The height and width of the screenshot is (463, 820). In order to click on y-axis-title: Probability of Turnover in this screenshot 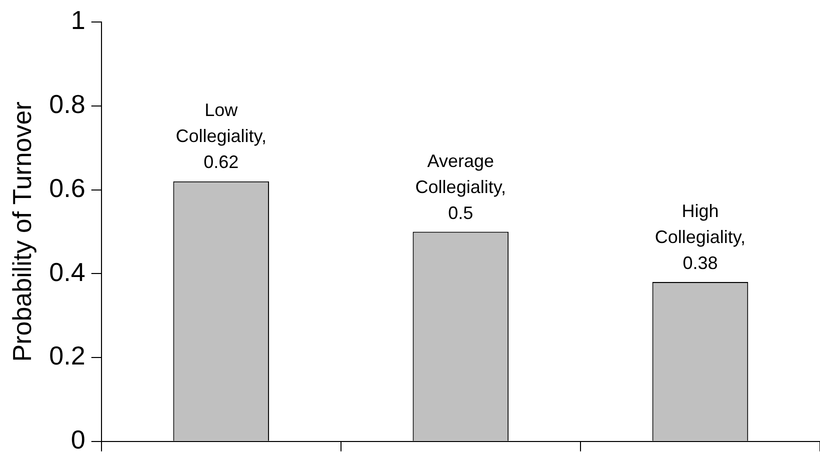, I will do `click(21, 231)`.